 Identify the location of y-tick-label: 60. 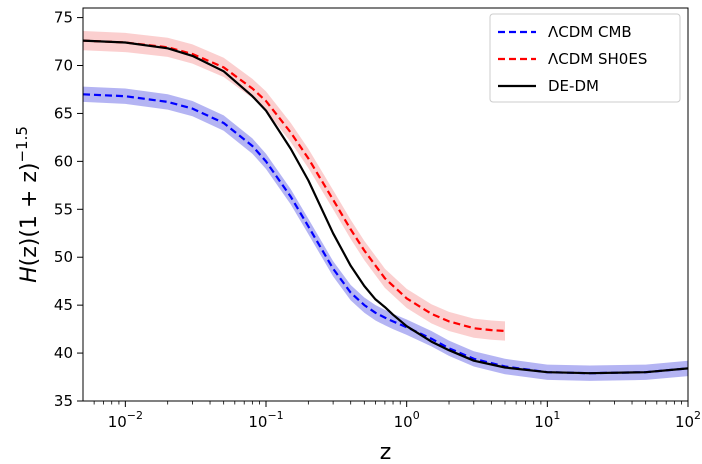
(63, 161).